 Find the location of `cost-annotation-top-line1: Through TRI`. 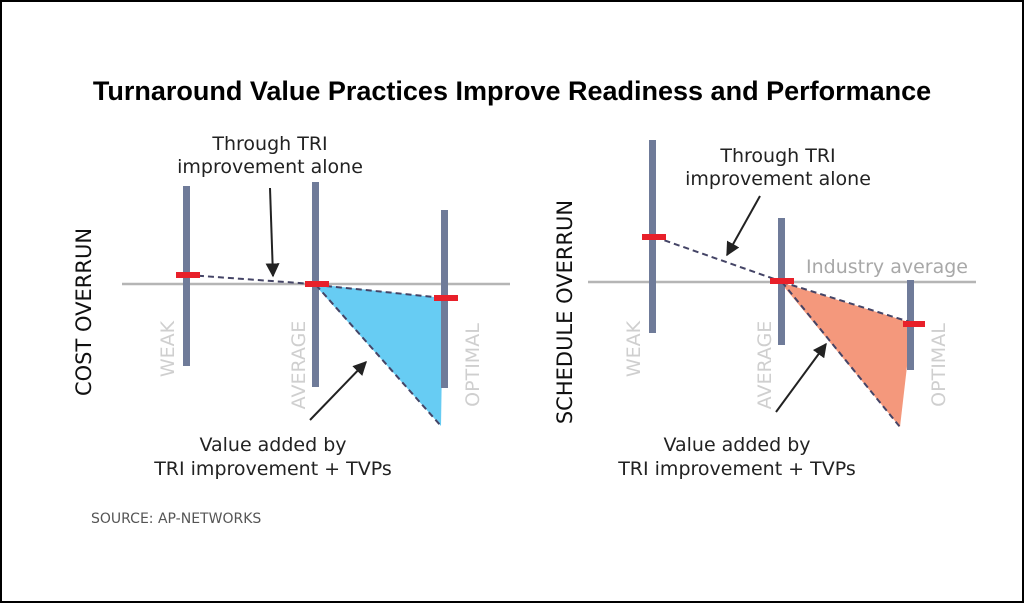

cost-annotation-top-line1: Through TRI is located at coordinates (269, 144).